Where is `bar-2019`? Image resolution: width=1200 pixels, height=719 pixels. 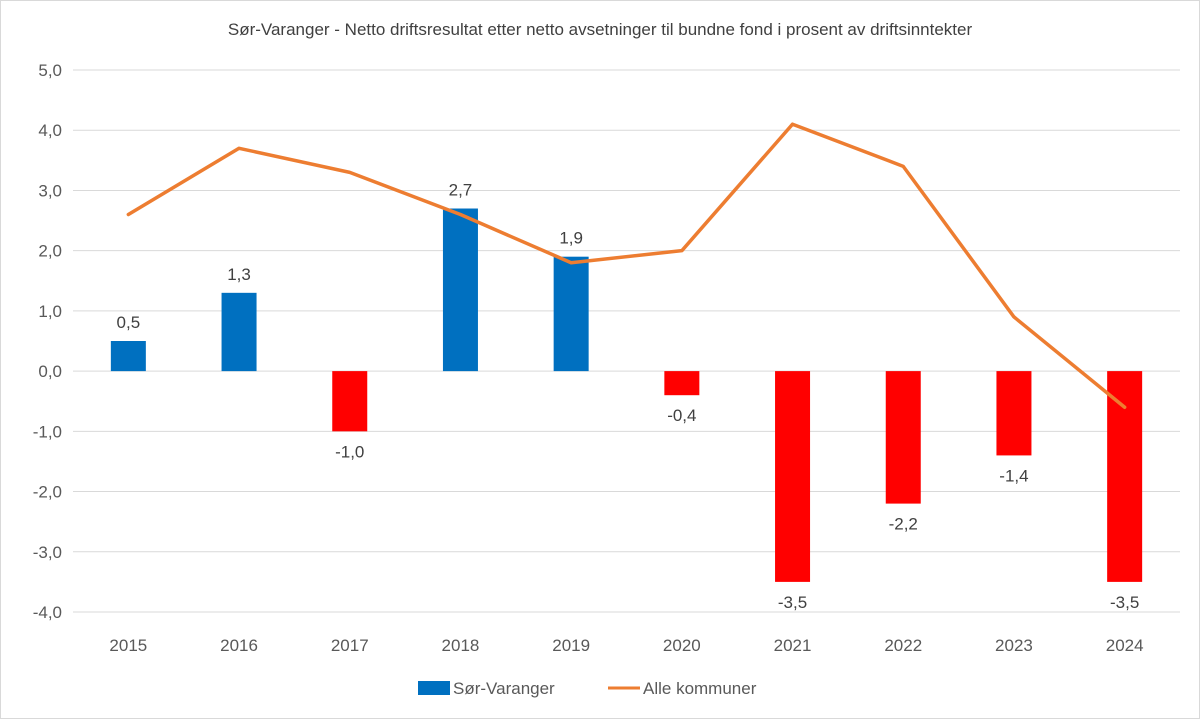 bar-2019 is located at coordinates (571, 314).